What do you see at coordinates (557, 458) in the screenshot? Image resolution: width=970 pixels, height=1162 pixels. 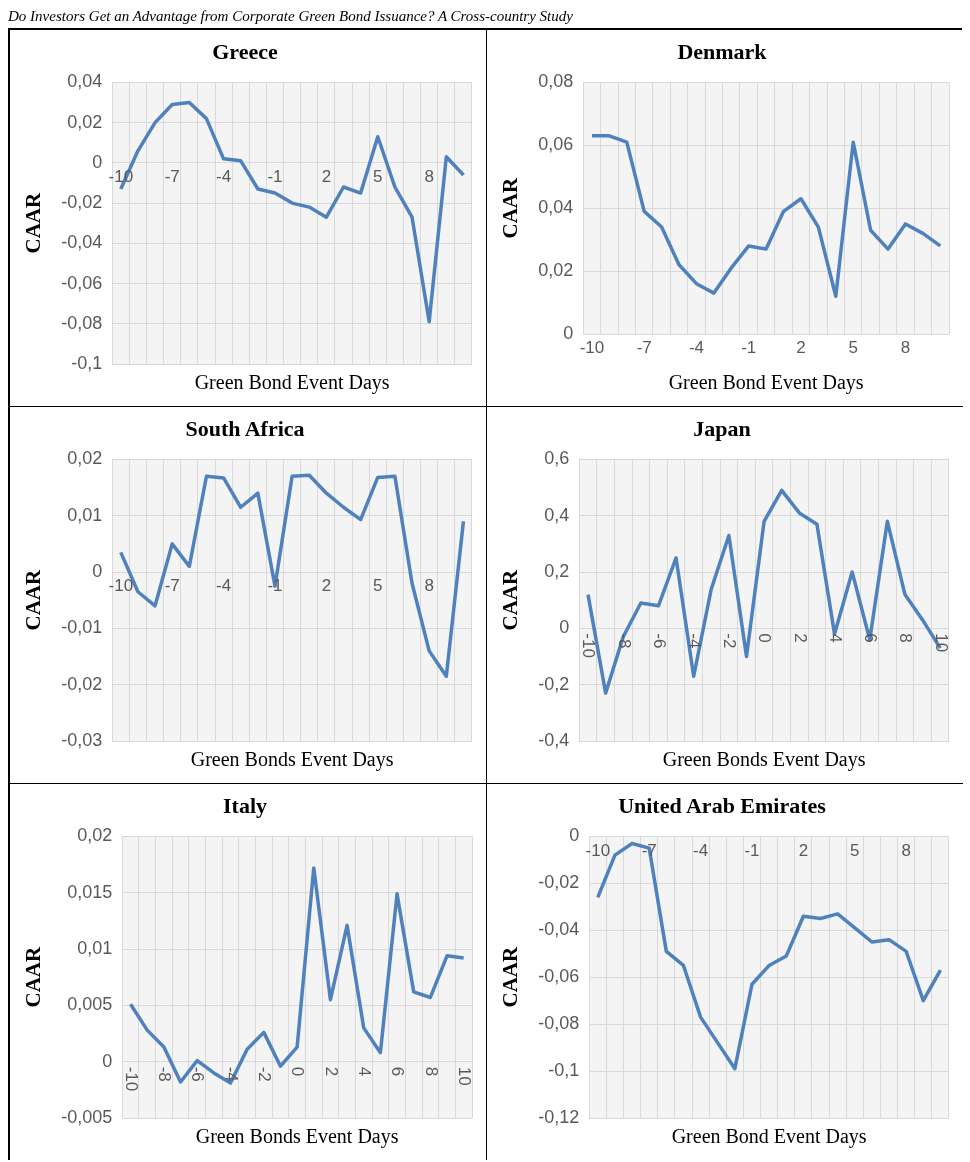 I see `y-tick-label: 0,6` at bounding box center [557, 458].